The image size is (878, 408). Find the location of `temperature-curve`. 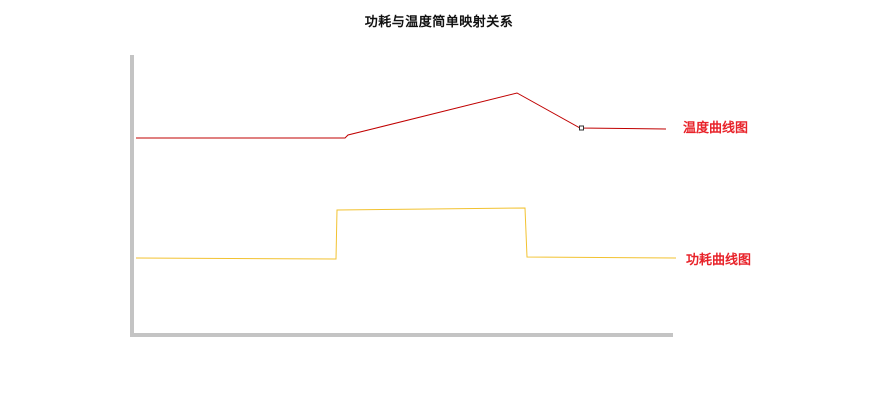

temperature-curve is located at coordinates (401, 115).